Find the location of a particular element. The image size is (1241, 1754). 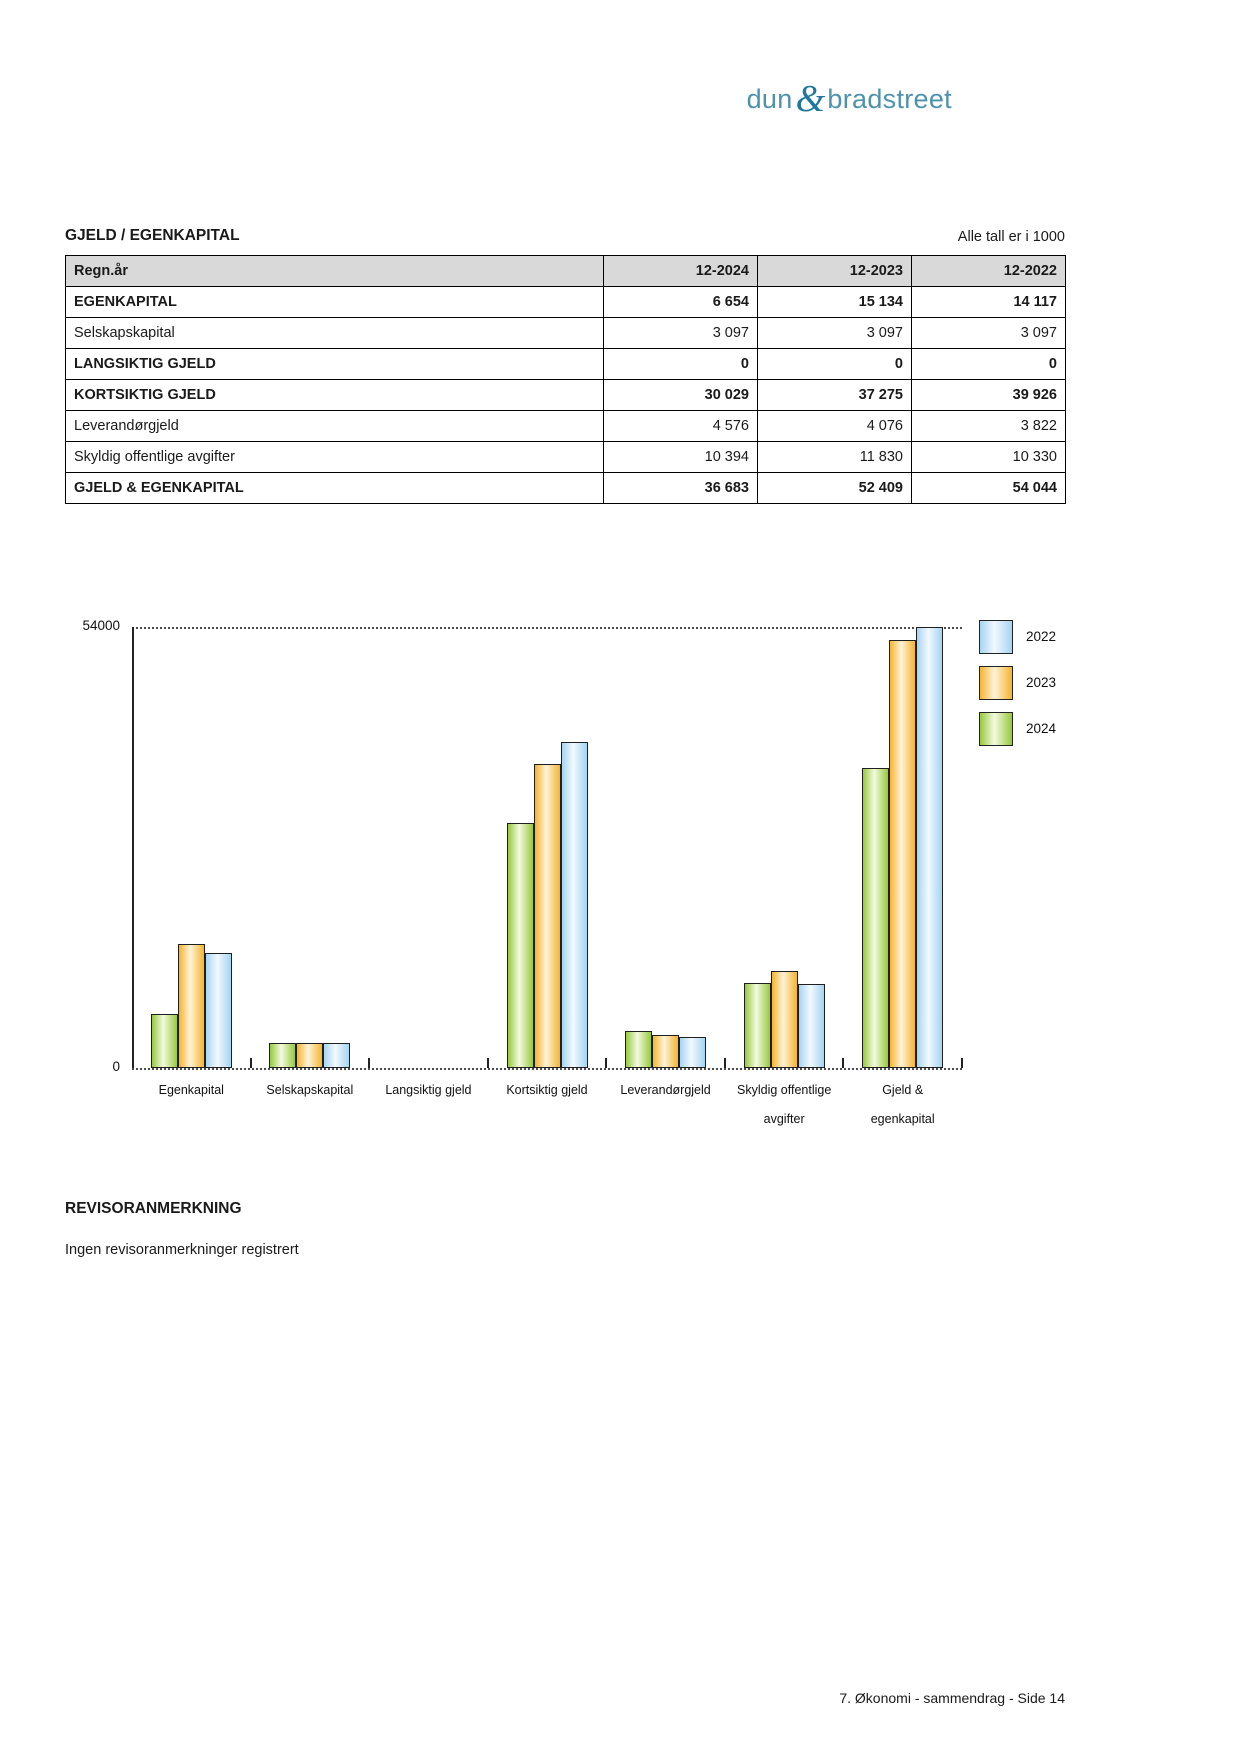

section-header: GJELD / EGENKAPITAL Alle tall er i 1000 is located at coordinates (565, 236).